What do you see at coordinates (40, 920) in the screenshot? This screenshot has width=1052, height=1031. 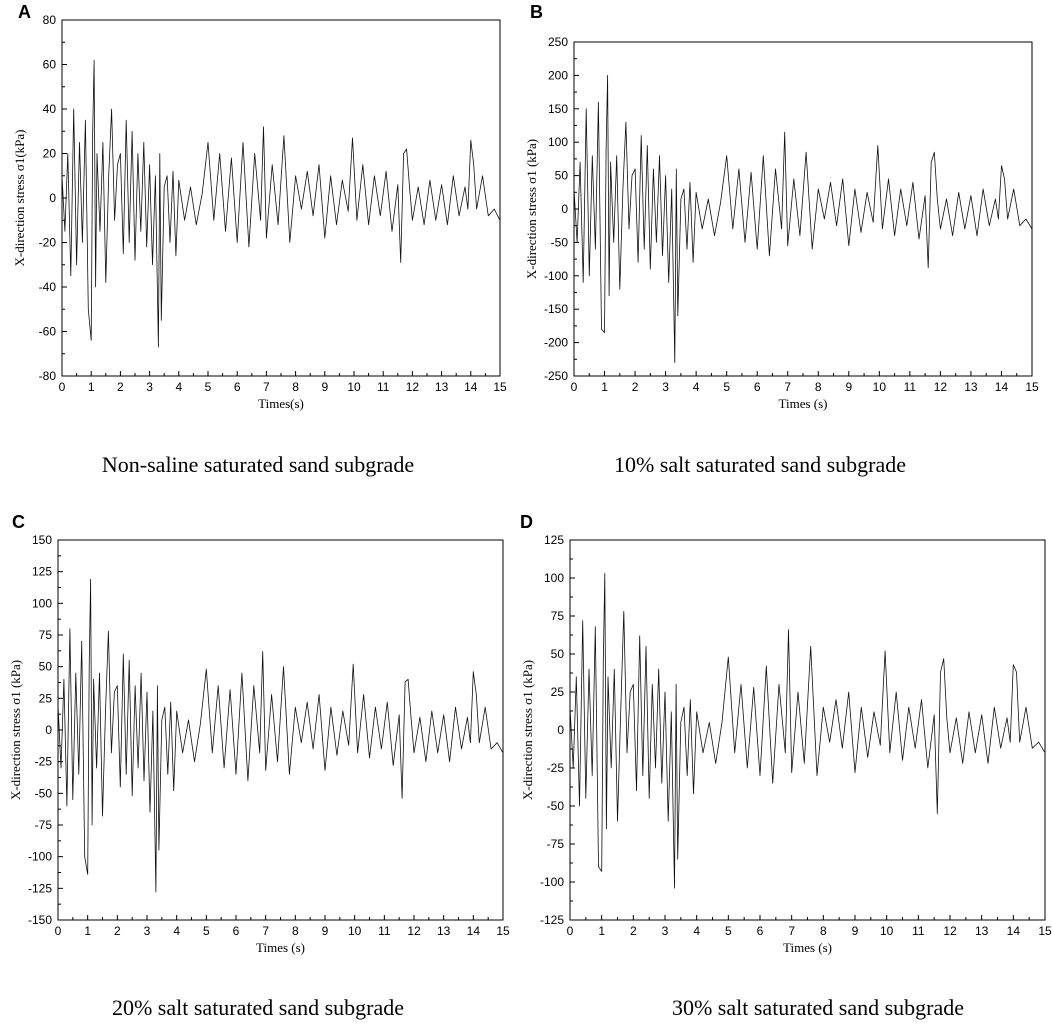 I see `y-tick-label: -150` at bounding box center [40, 920].